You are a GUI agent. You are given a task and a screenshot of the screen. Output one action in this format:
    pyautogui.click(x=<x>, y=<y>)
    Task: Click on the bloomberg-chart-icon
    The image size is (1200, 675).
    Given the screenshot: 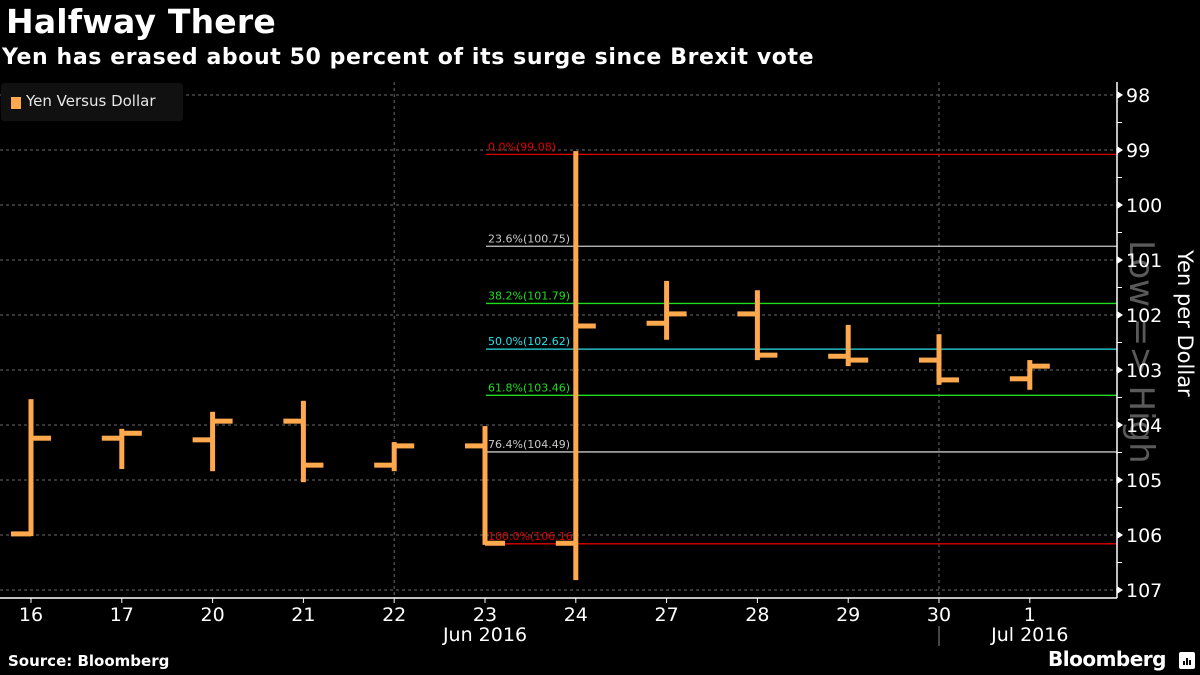 What is the action you would take?
    pyautogui.click(x=1187, y=660)
    